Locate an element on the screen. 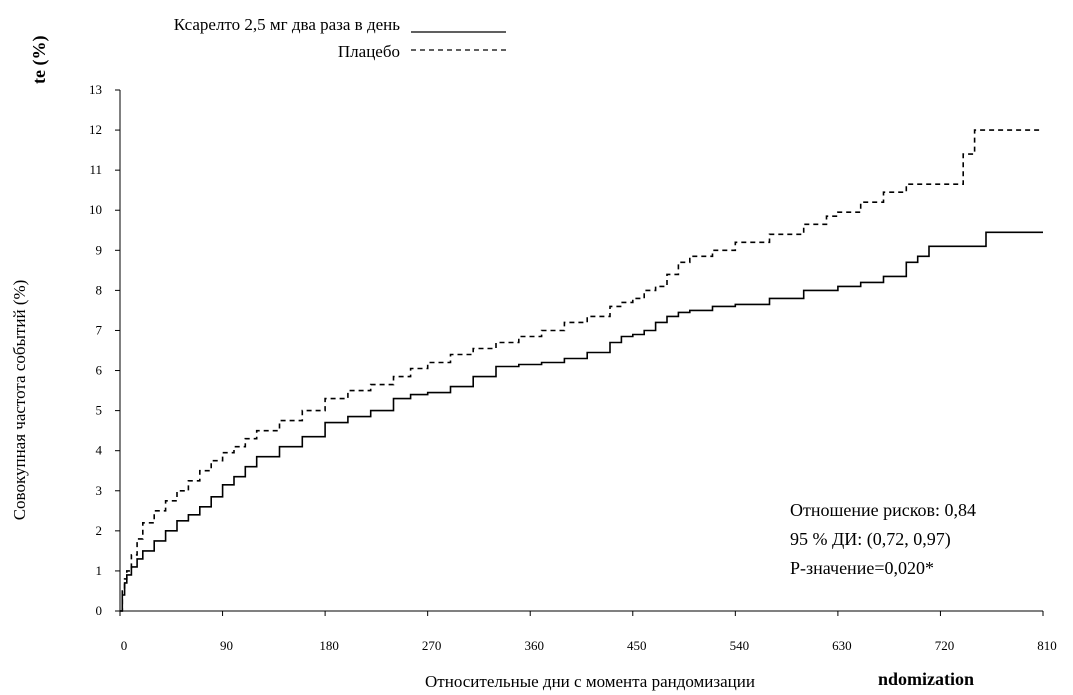 This screenshot has height=695, width=1073. x-tick-label: 90 is located at coordinates (226, 645).